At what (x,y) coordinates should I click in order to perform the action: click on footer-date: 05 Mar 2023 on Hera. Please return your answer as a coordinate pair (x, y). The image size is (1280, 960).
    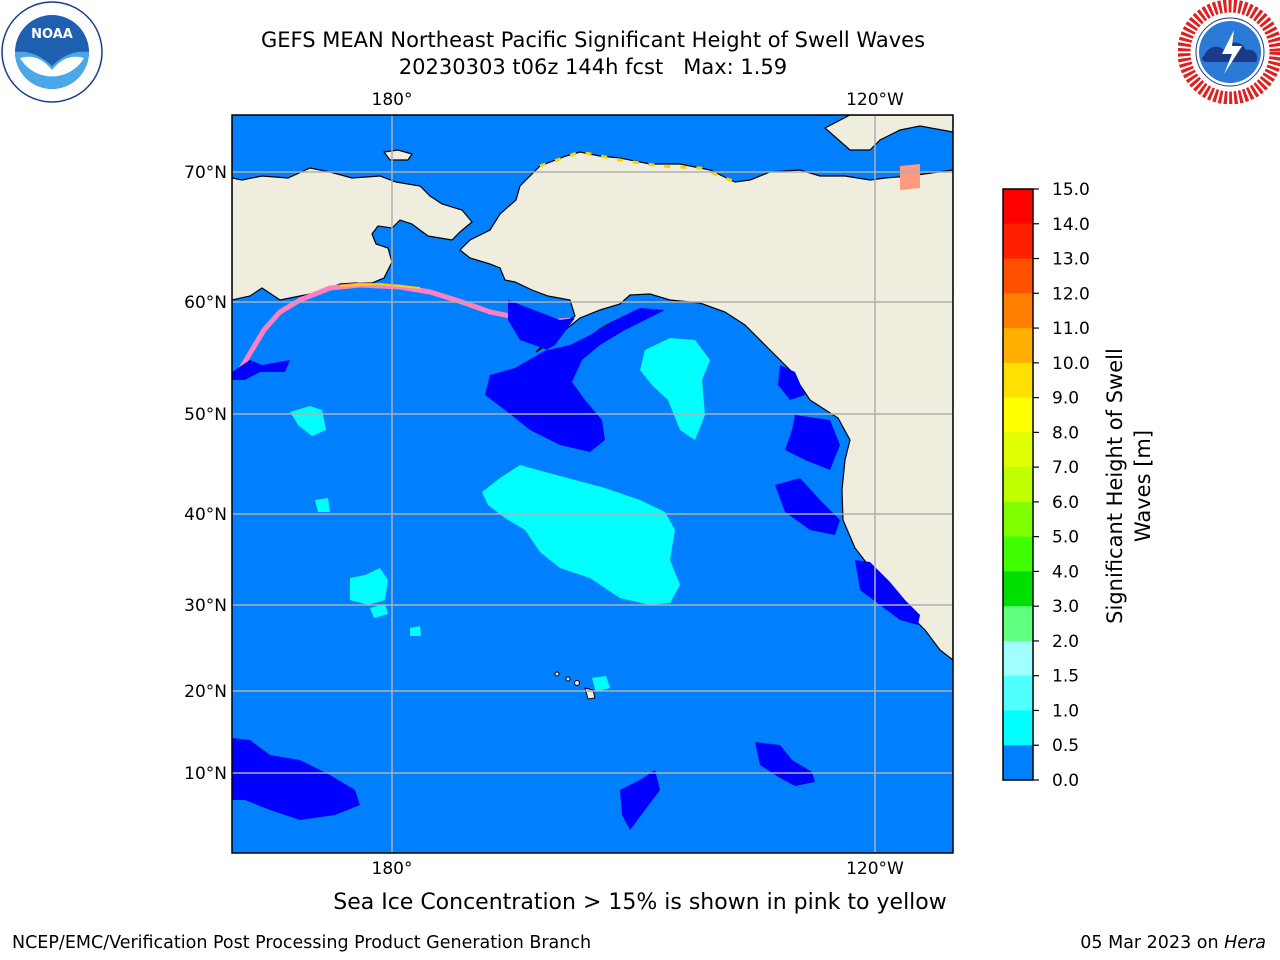
    Looking at the image, I should click on (1173, 943).